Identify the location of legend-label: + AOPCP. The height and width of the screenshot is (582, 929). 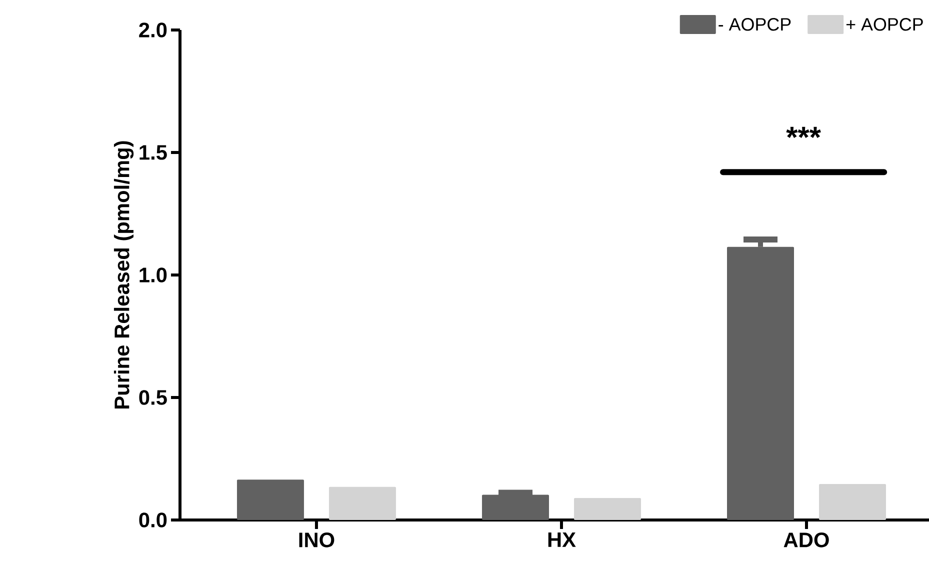
(884, 24).